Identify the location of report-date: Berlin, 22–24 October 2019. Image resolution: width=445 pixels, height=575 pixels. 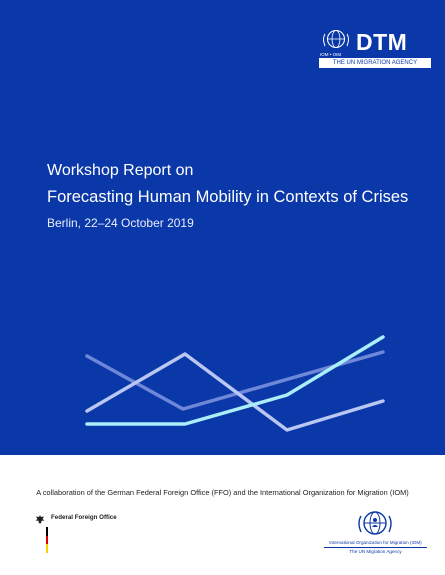
(120, 223).